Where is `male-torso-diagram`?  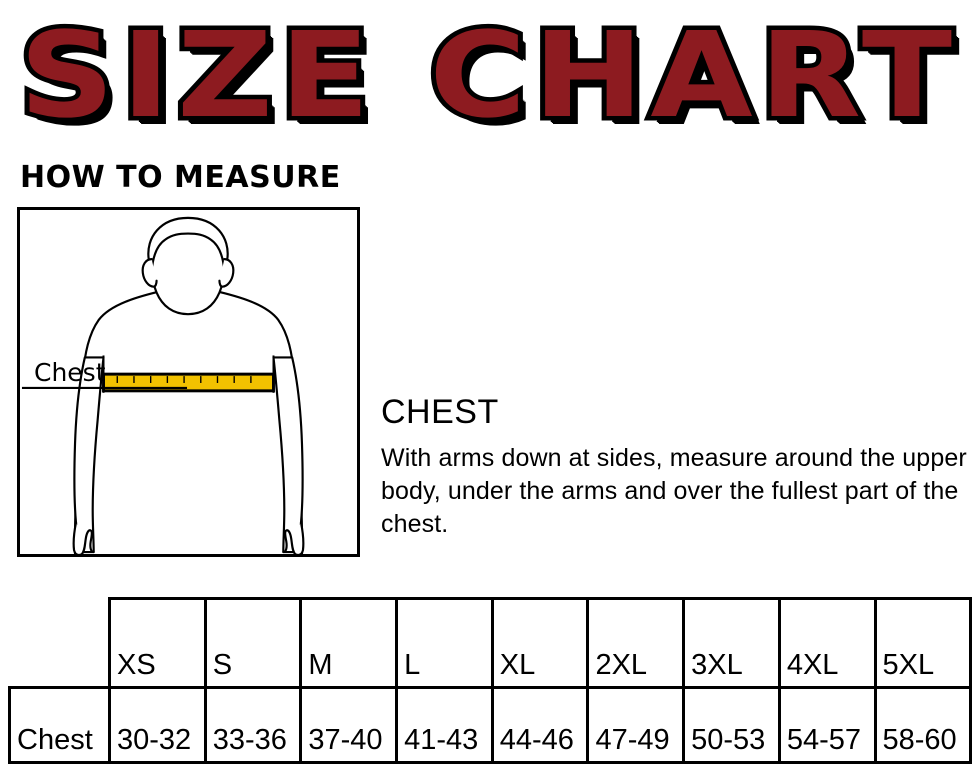
male-torso-diagram is located at coordinates (163, 385).